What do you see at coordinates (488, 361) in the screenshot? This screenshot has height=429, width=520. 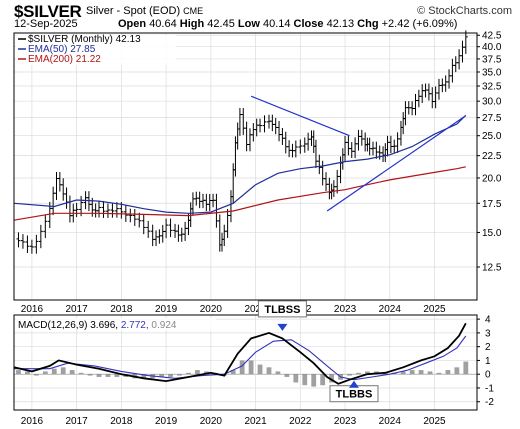 I see `macd-y-tick-label: 1` at bounding box center [488, 361].